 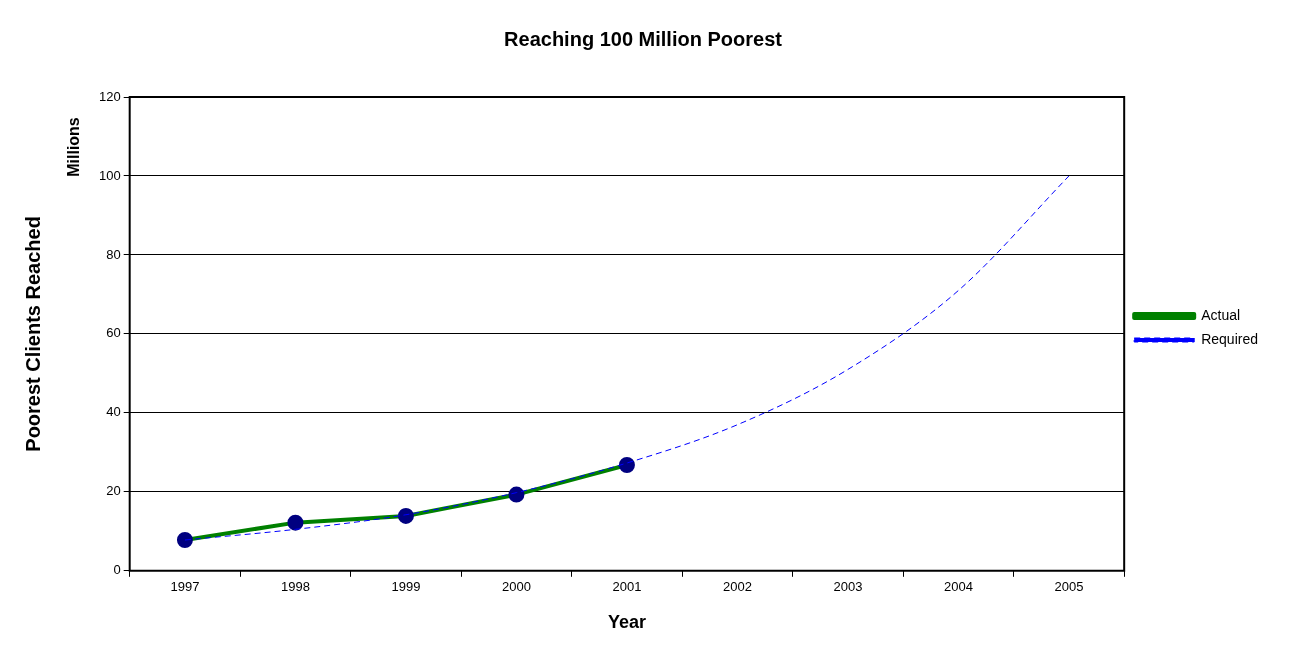 I want to click on y-tick-label: 100, so click(x=109, y=175).